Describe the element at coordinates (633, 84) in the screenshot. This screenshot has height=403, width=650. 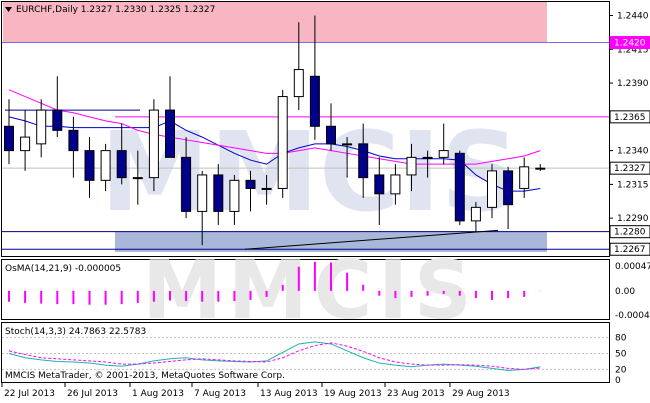
I see `price-tick-label: 1.2390` at that location.